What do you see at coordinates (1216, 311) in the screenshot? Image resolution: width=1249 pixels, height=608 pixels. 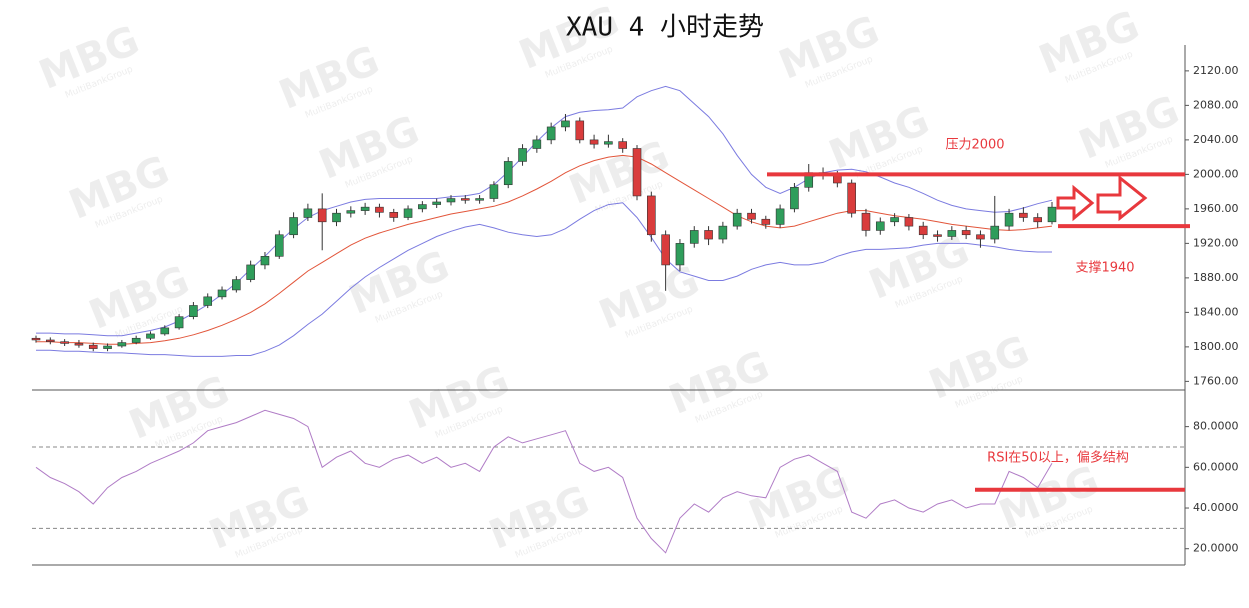 I see `y-tick-label: 1840.00` at bounding box center [1216, 311].